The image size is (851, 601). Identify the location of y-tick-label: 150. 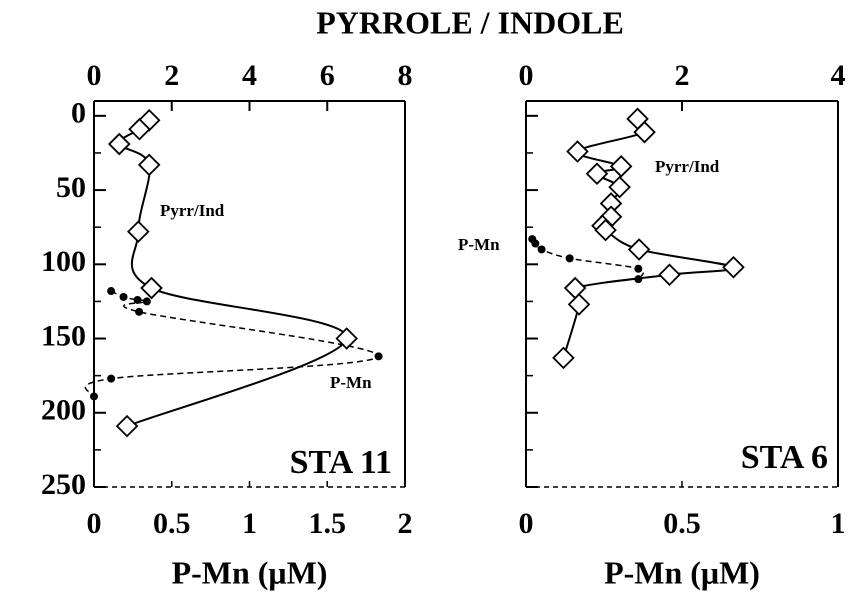
(63, 335).